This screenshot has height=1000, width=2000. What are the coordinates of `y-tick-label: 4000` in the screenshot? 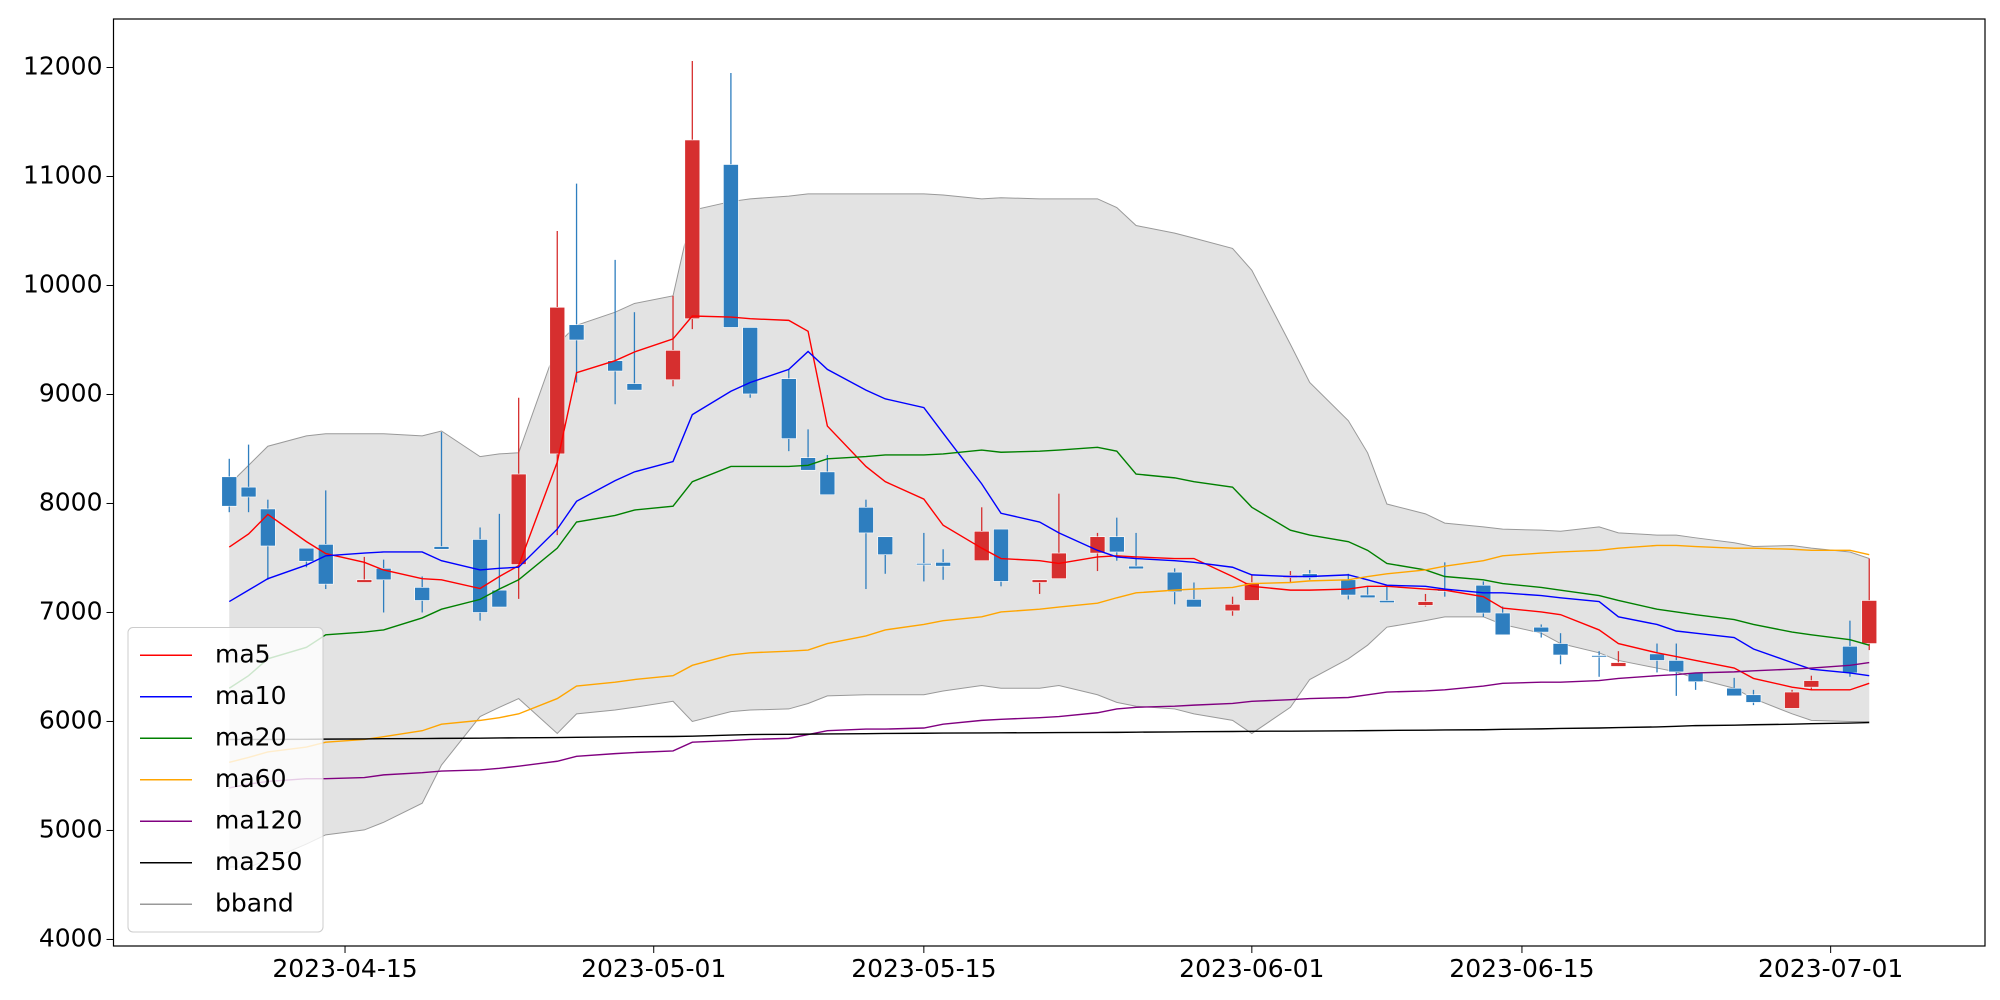 It's located at (71, 937).